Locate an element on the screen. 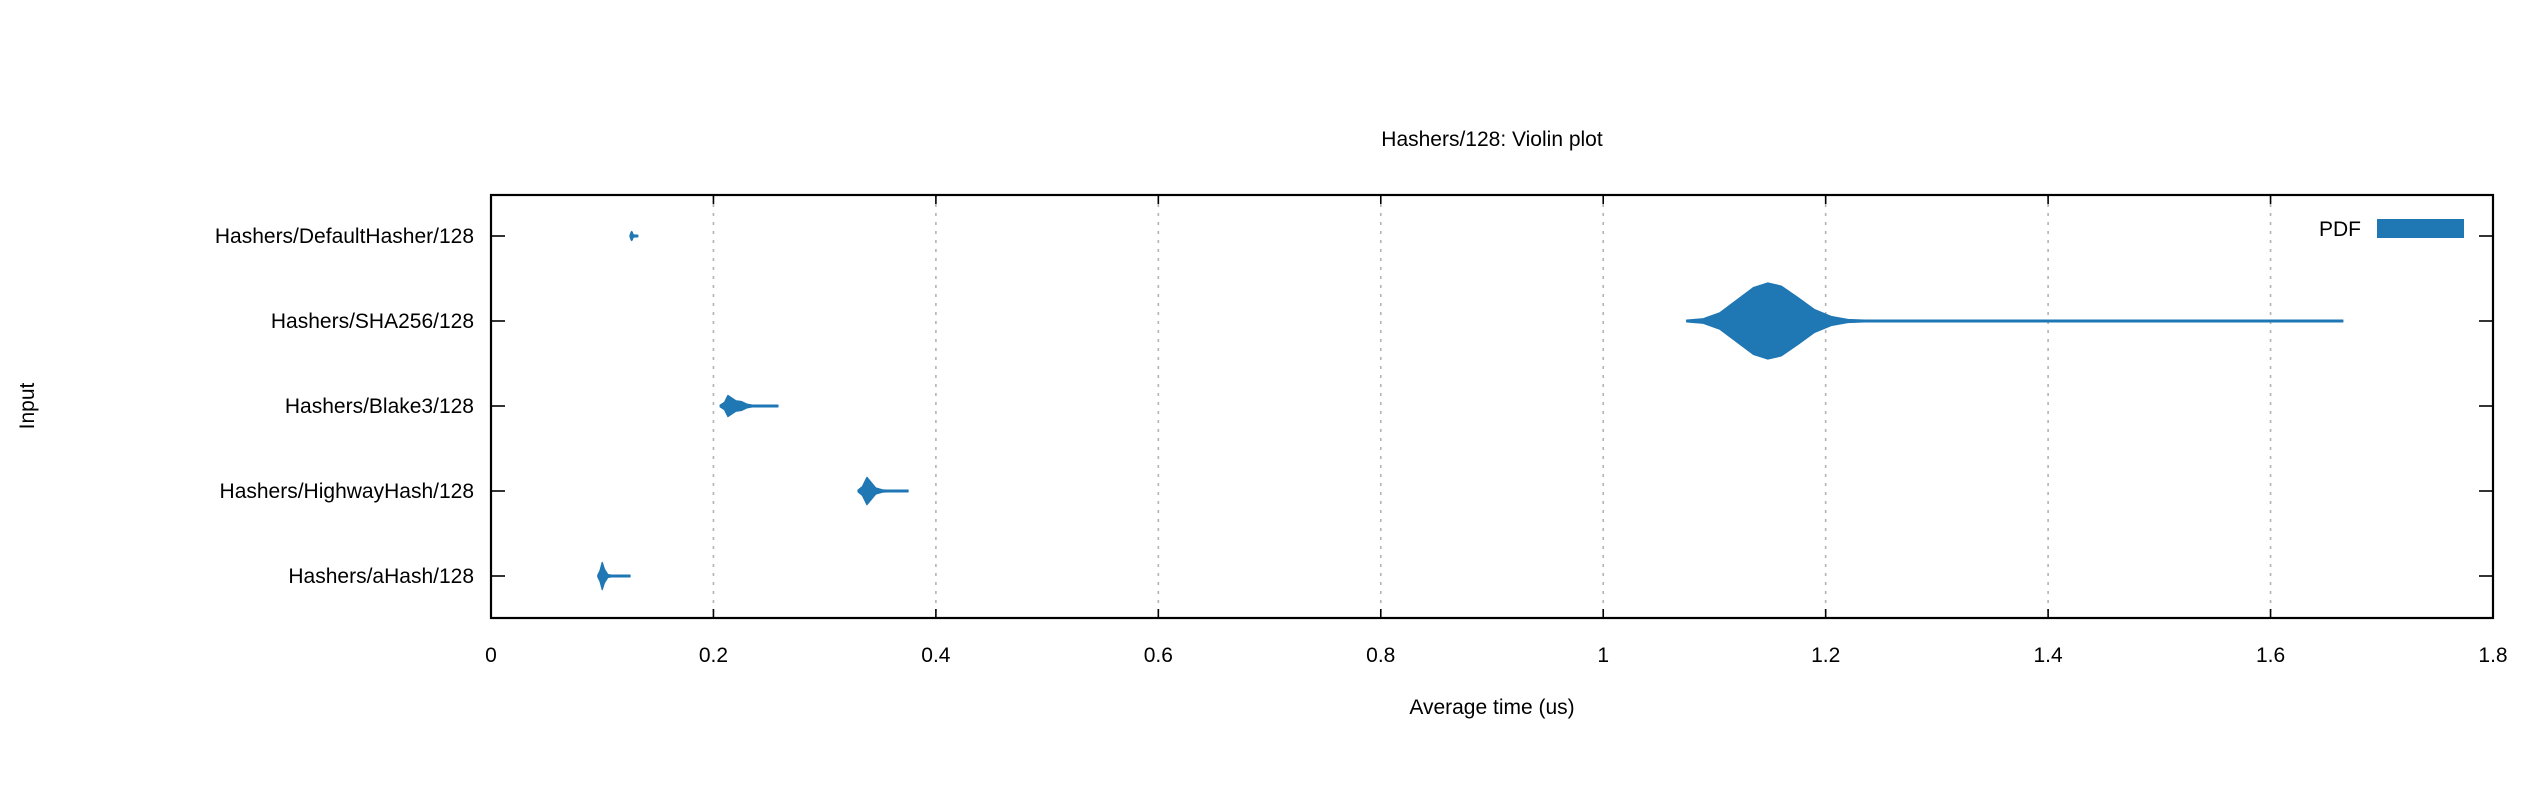 This screenshot has width=2530, height=791. x-tick-label: 0.8 is located at coordinates (1380, 655).